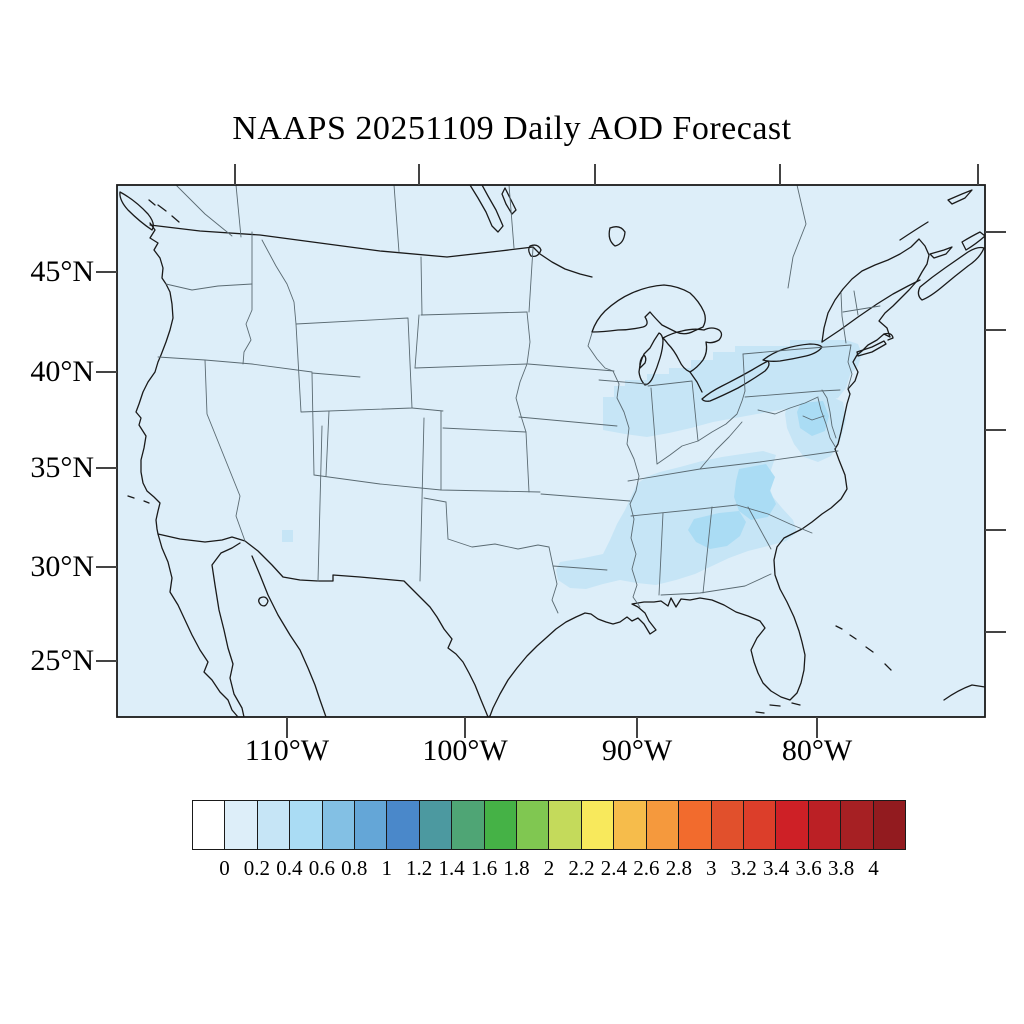 The height and width of the screenshot is (1024, 1024). I want to click on colorbar-tick-label-4: 4, so click(873, 868).